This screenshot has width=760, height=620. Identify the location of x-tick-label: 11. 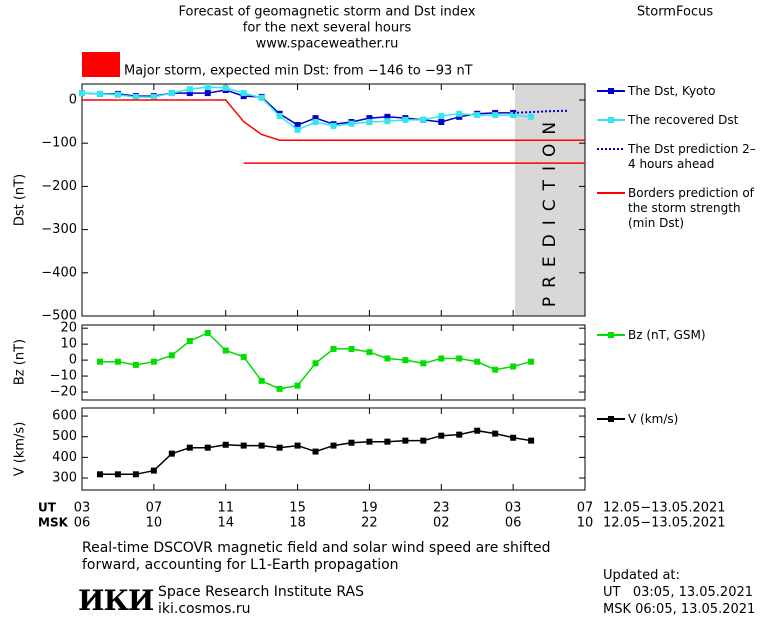
(225, 508).